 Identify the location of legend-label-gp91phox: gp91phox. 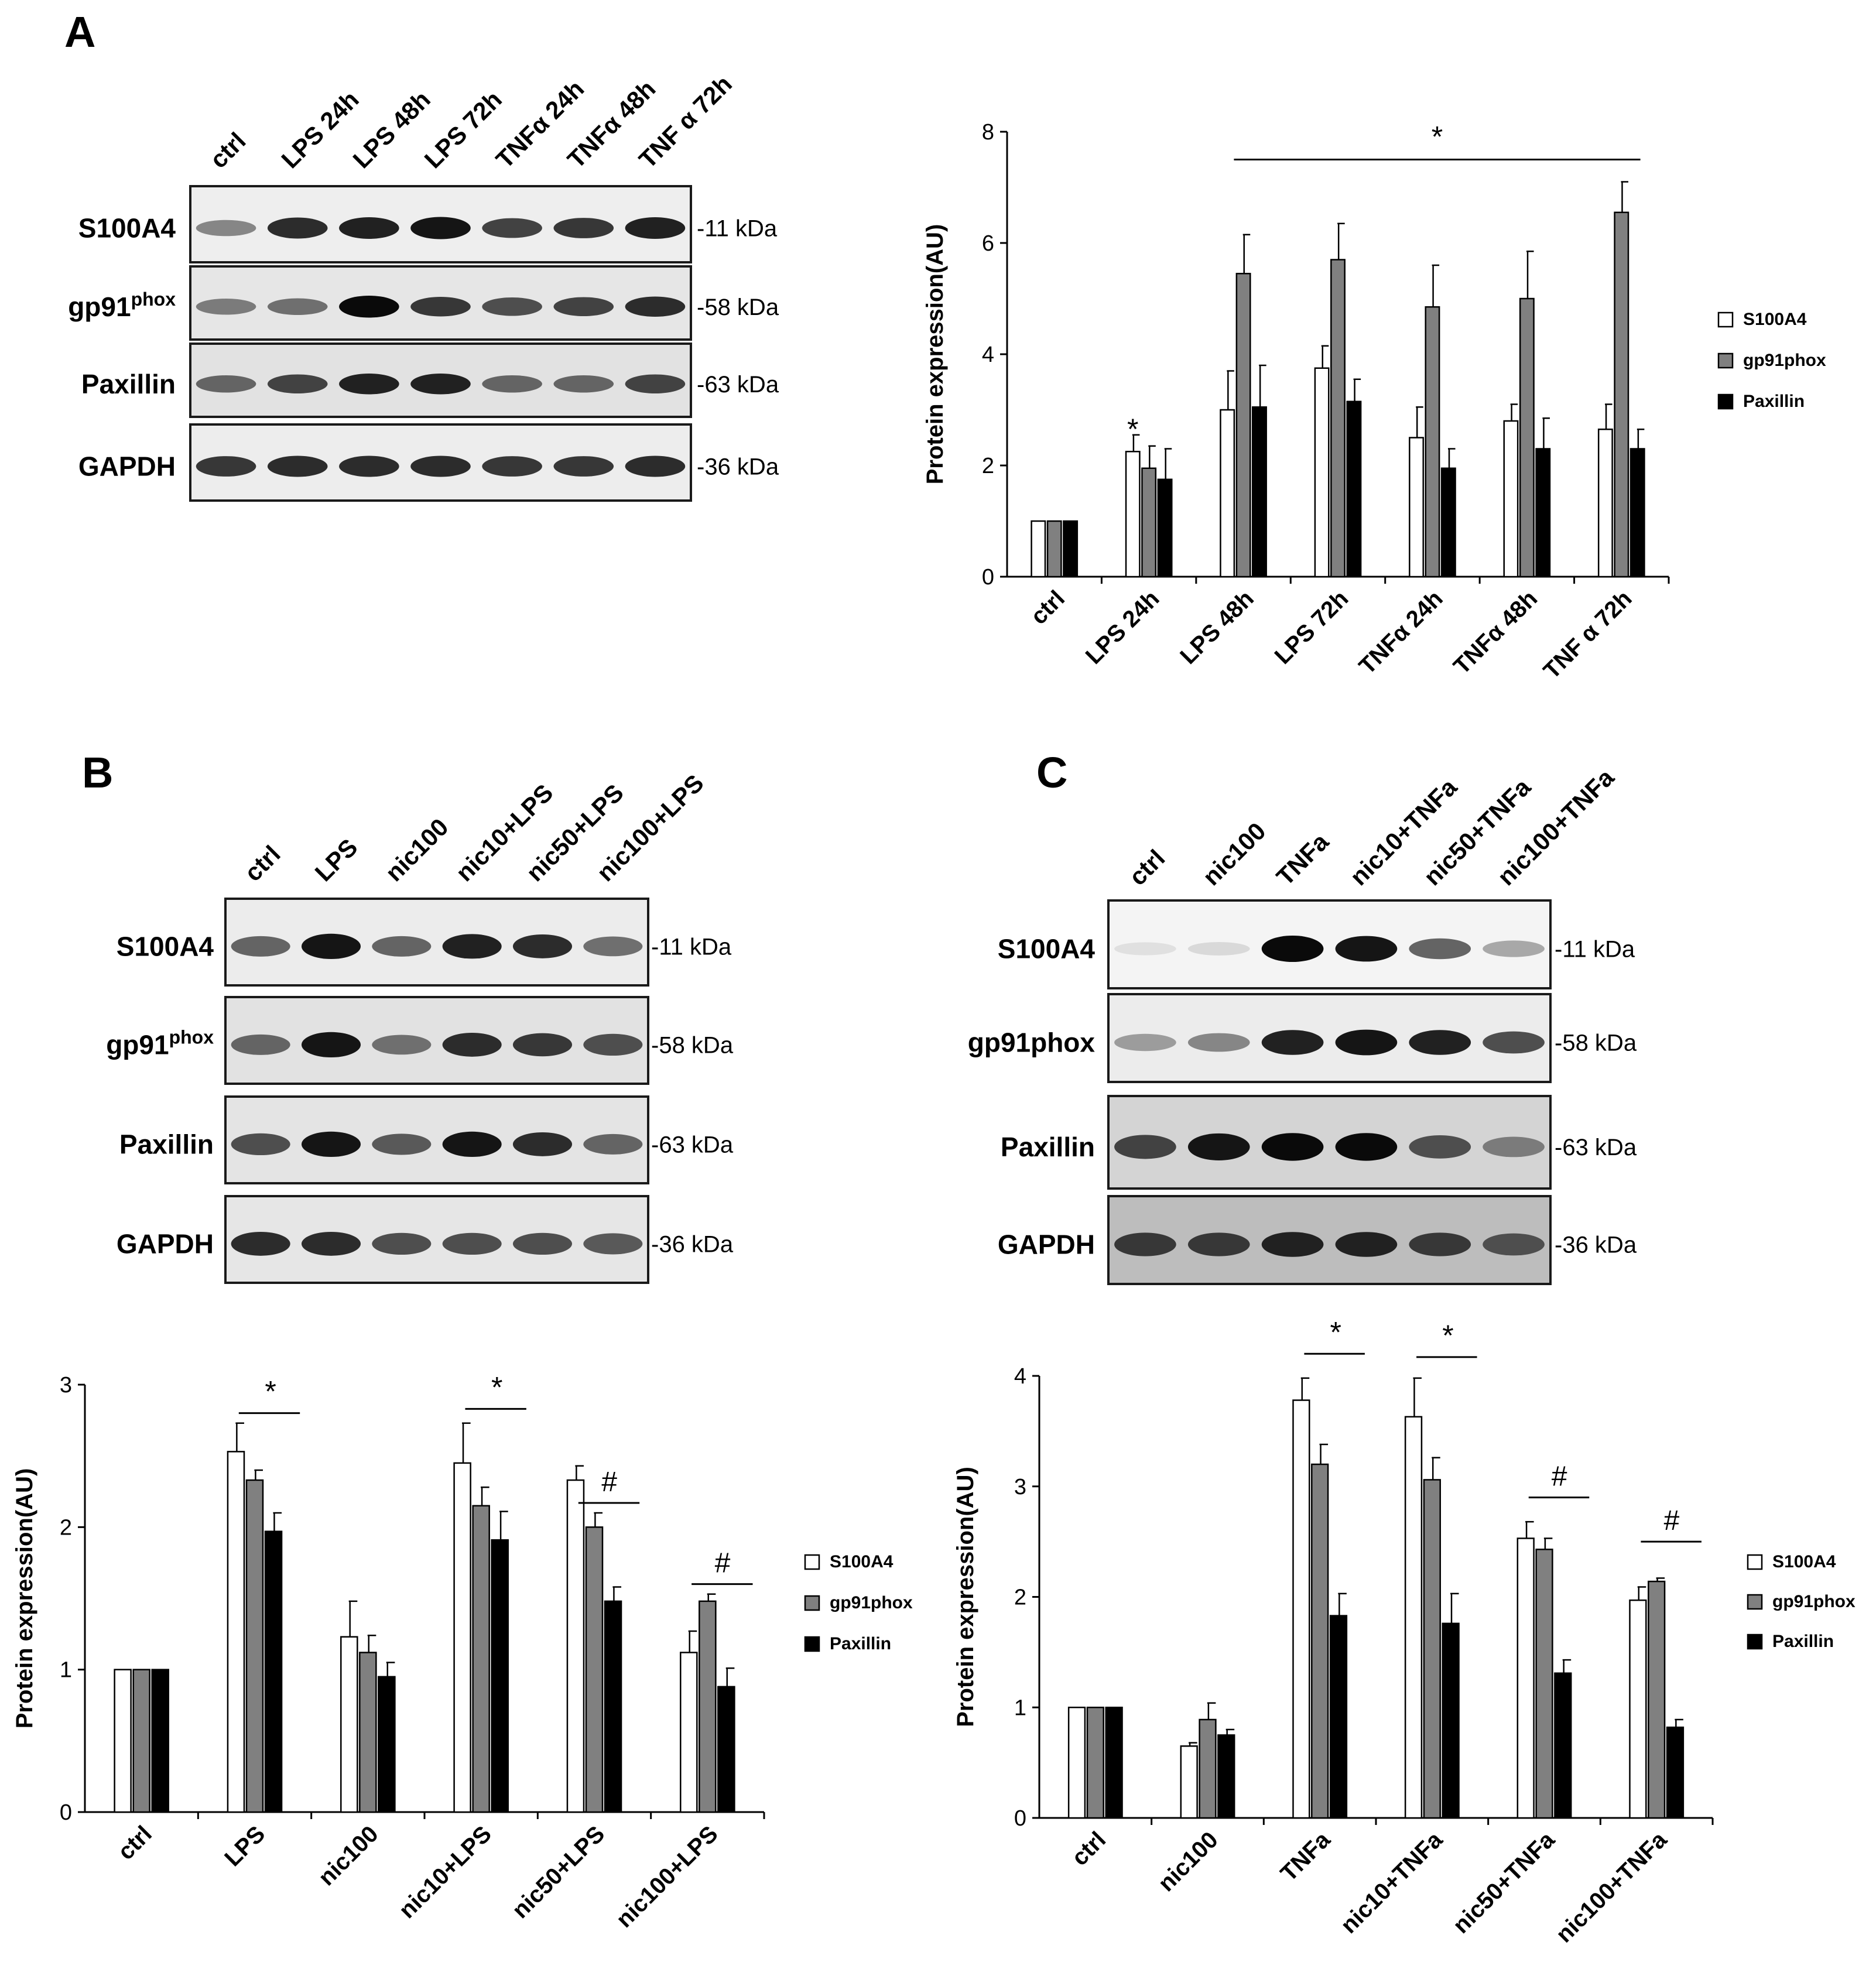
(1784, 360).